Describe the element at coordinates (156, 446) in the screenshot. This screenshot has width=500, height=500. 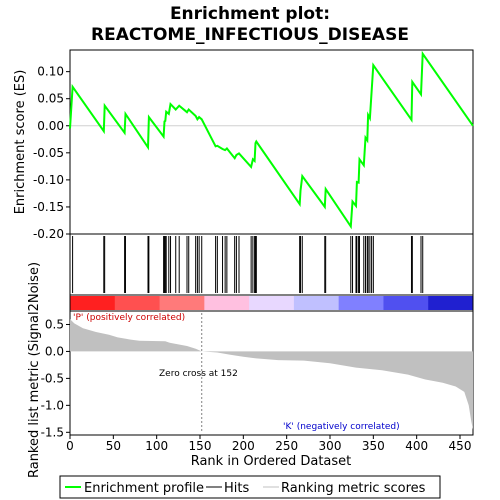
I see `x-tick-label: 100` at that location.